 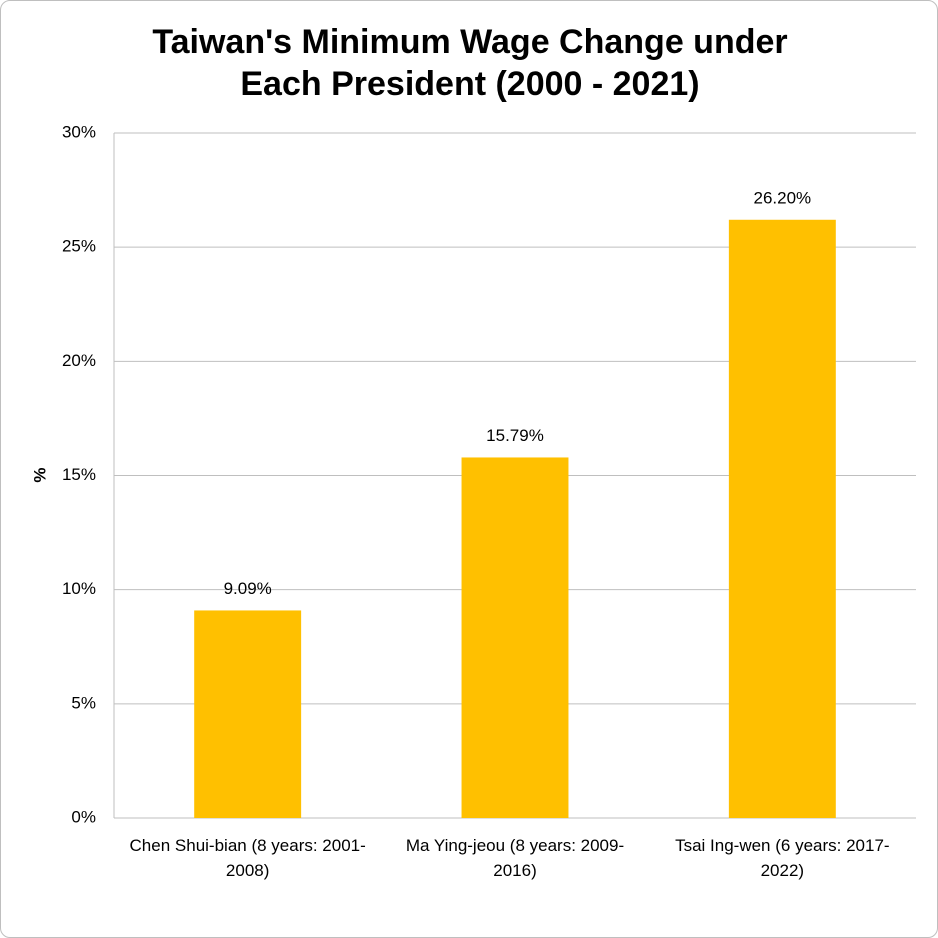 What do you see at coordinates (248, 588) in the screenshot?
I see `data-label: 9.09%` at bounding box center [248, 588].